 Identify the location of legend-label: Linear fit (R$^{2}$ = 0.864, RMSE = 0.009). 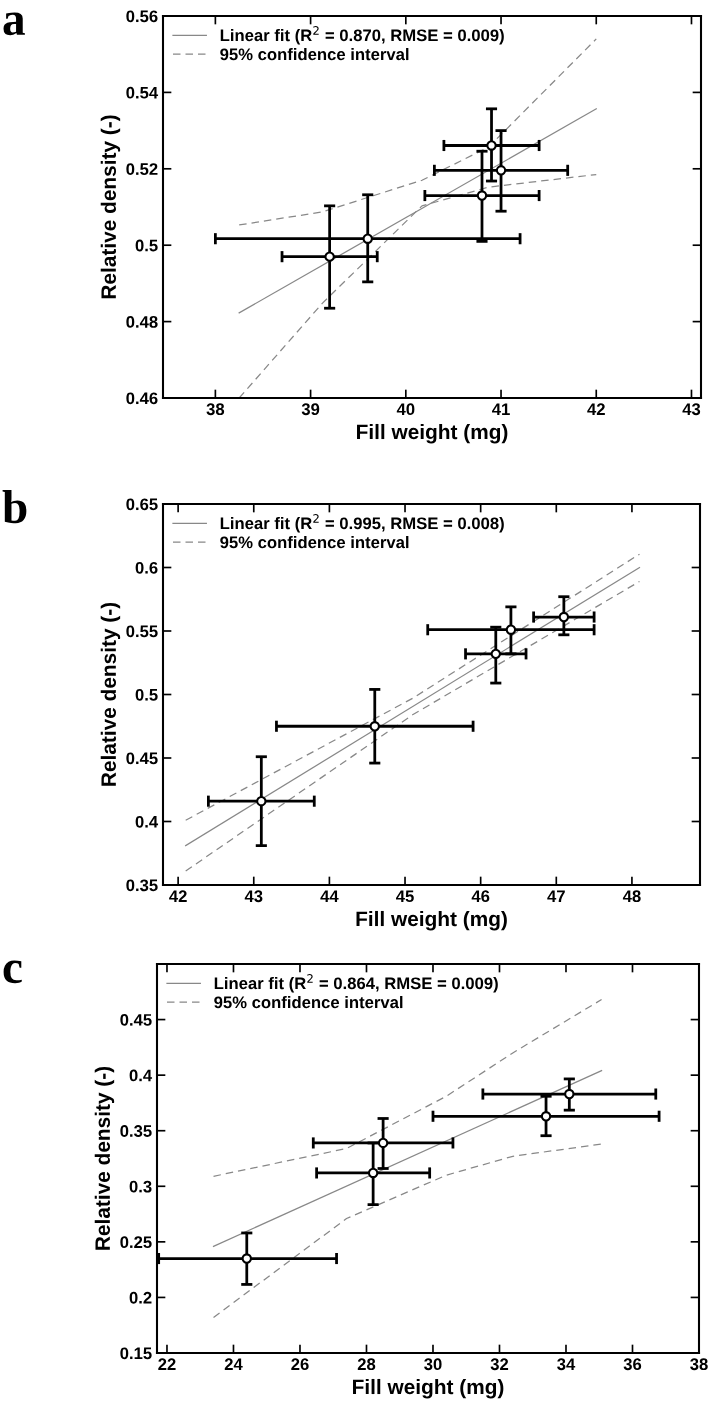
(356, 983).